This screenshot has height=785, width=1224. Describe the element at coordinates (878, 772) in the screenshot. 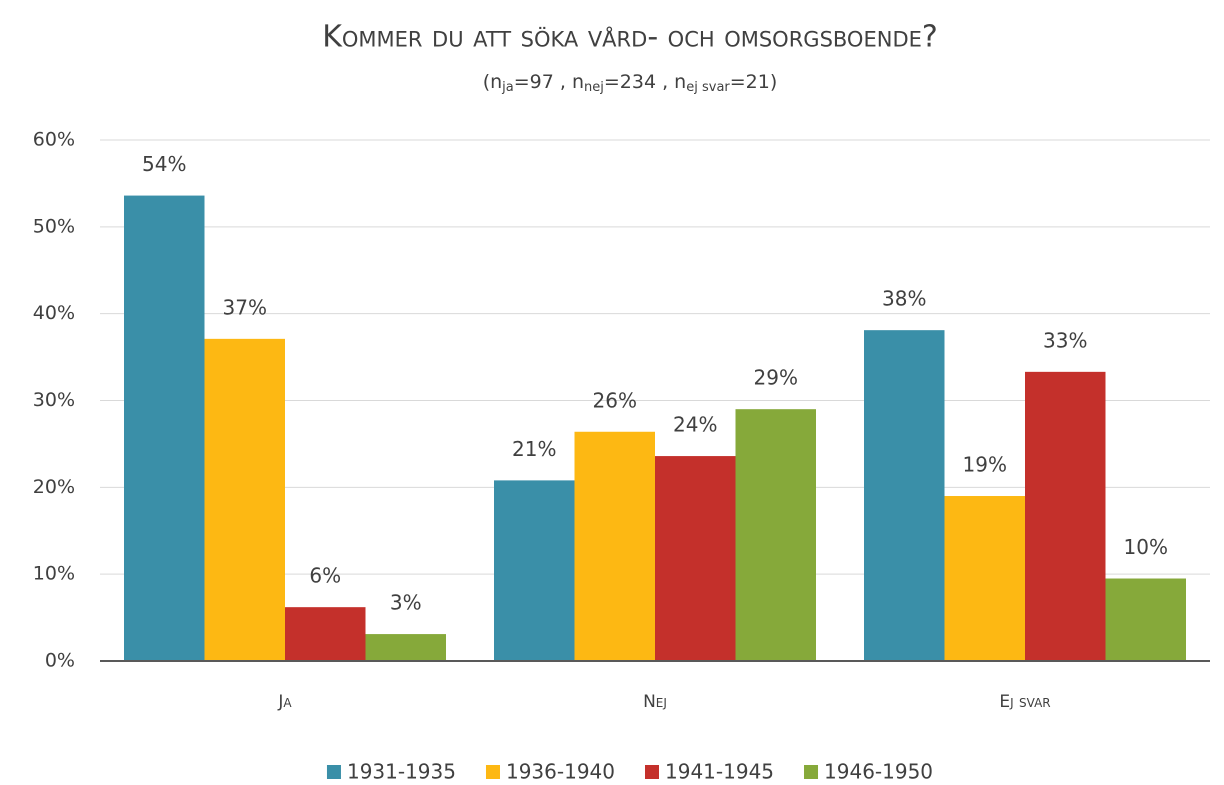

I see `legend-label: 1946-1950` at that location.